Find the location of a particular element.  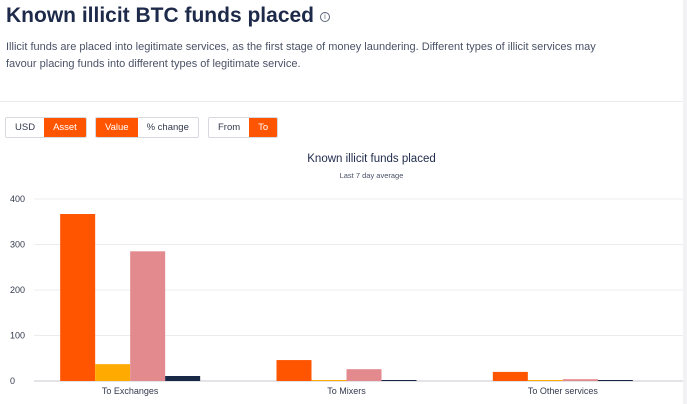

toggle-percent-change: % change is located at coordinates (167, 127).